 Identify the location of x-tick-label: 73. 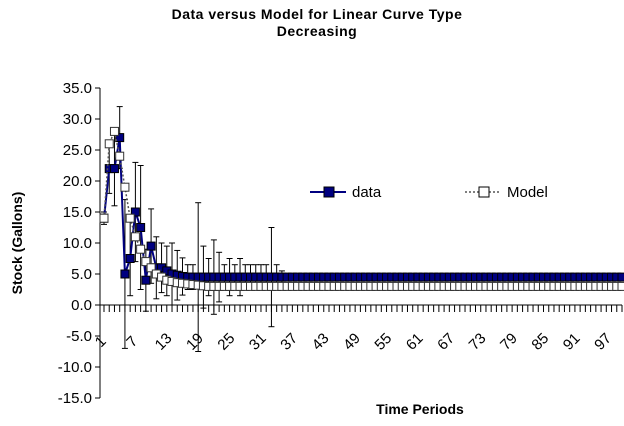
(478, 342).